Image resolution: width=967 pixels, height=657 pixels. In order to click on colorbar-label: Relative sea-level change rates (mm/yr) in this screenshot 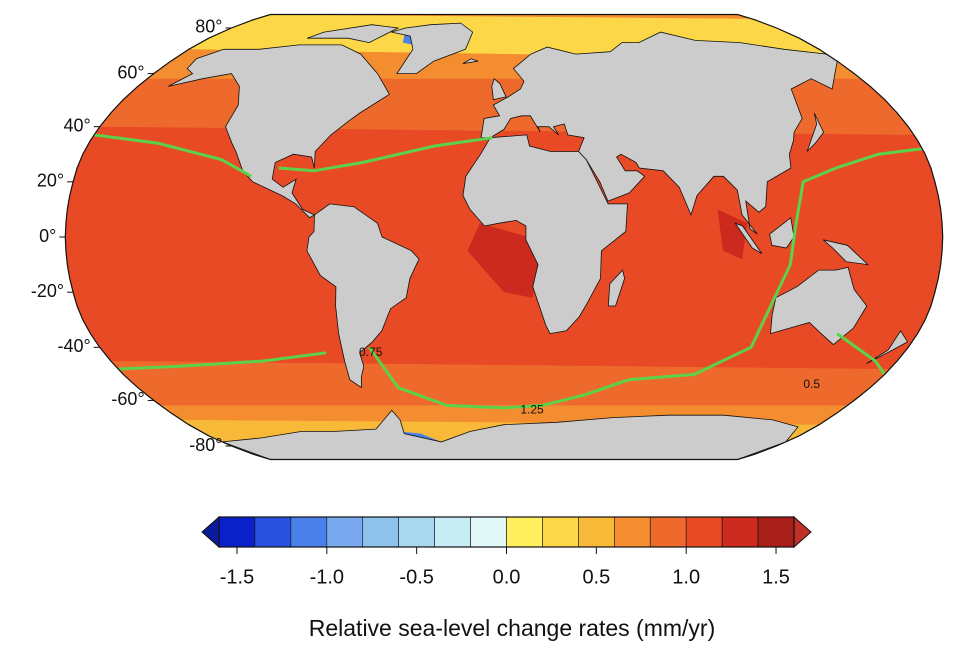, I will do `click(512, 628)`.